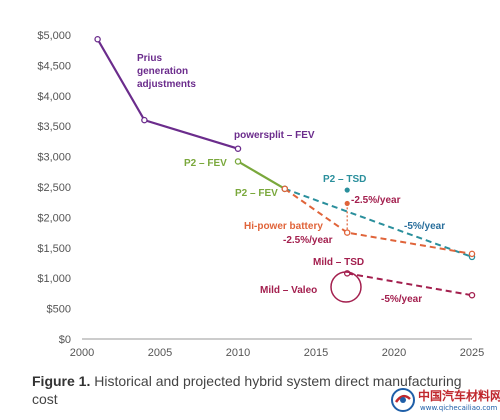 The image size is (500, 420). What do you see at coordinates (376, 200) in the screenshot?
I see `rate-orange-label: -2.5%/year` at bounding box center [376, 200].